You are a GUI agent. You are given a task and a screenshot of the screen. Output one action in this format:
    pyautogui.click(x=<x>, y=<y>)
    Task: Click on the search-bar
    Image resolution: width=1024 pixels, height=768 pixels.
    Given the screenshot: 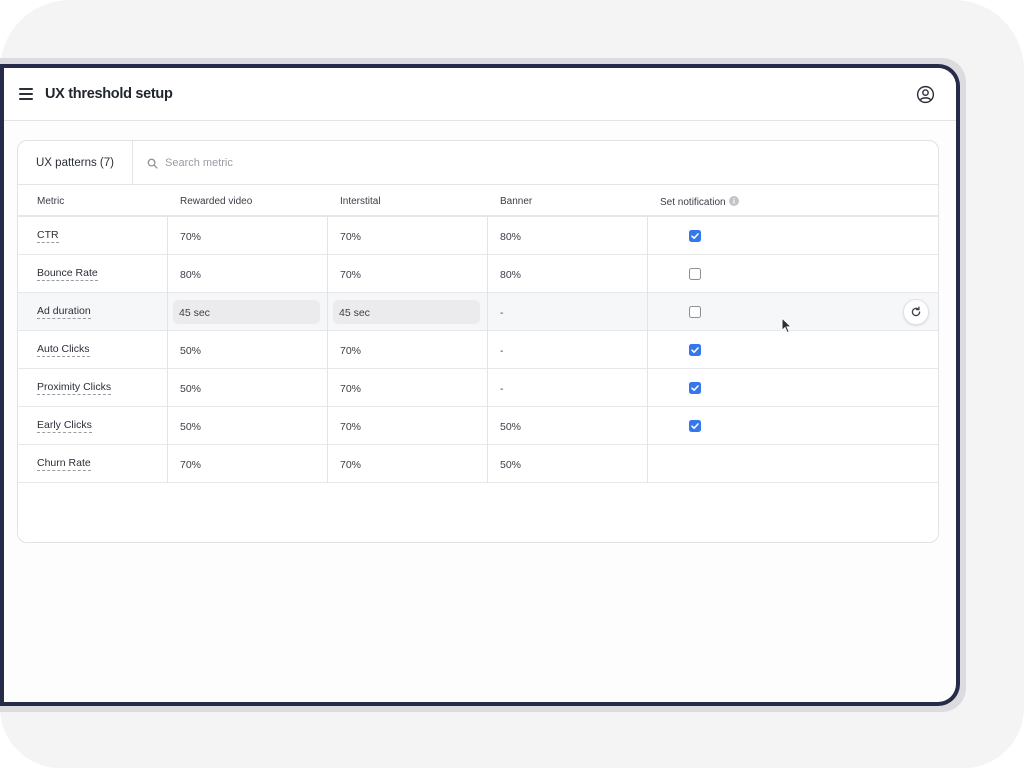 What is the action you would take?
    pyautogui.click(x=306, y=163)
    